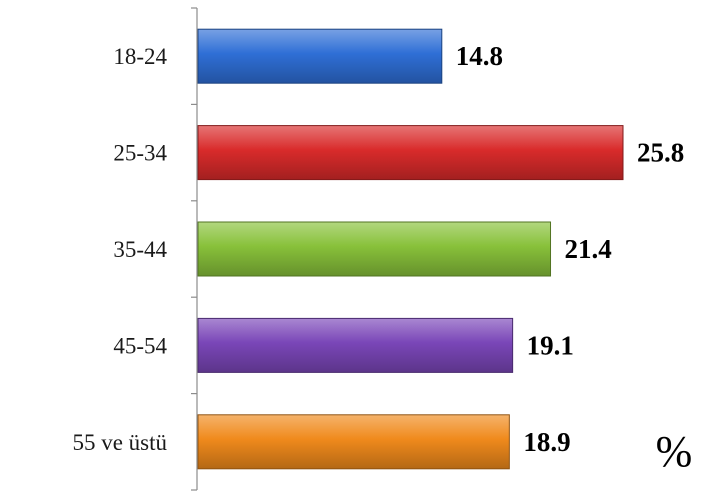 Image resolution: width=723 pixels, height=497 pixels. I want to click on value-label: 19.1, so click(550, 345).